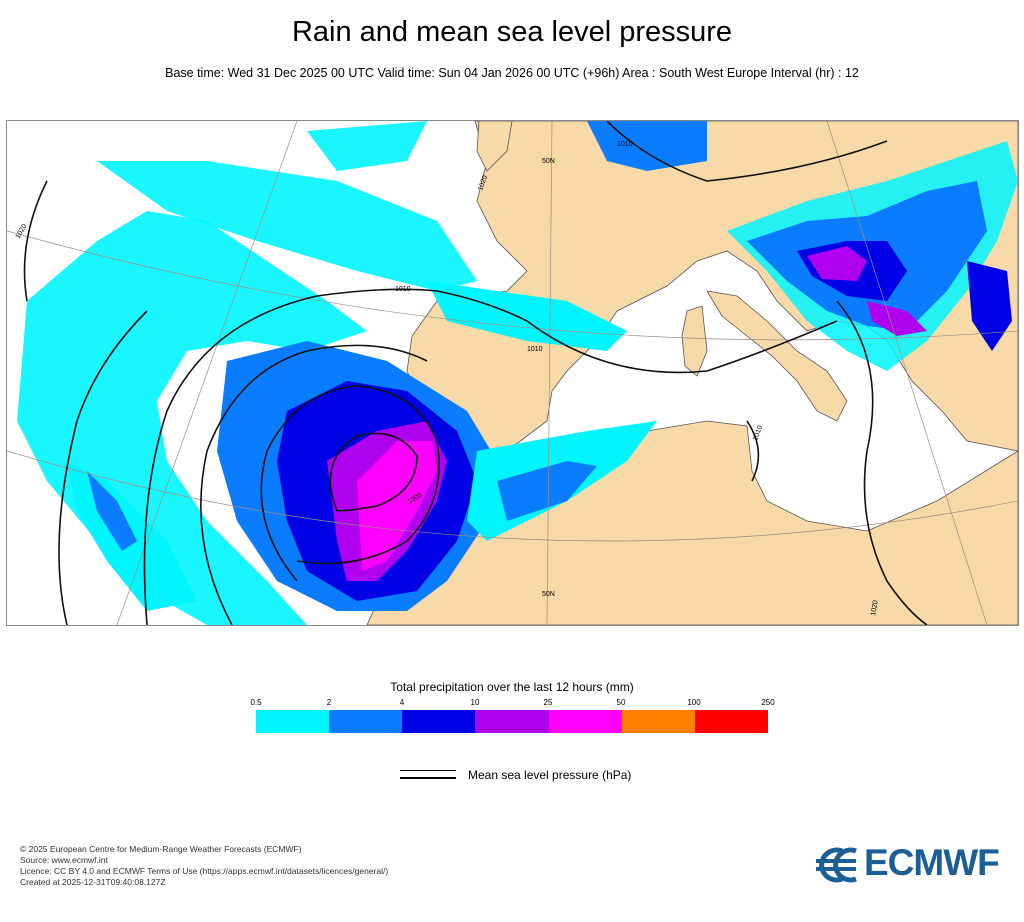 Image resolution: width=1024 pixels, height=922 pixels. I want to click on legend-tick: 10, so click(475, 702).